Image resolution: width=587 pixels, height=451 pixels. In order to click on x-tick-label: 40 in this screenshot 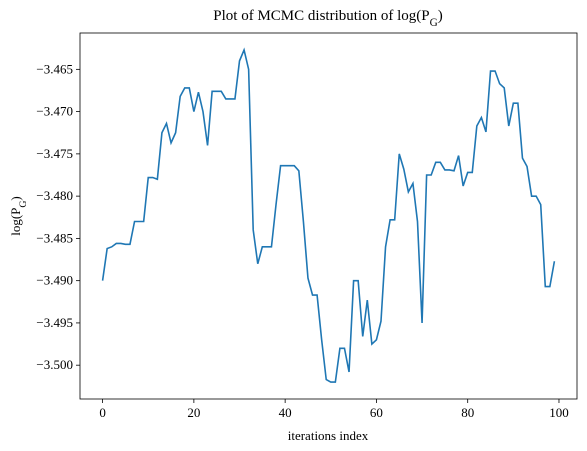, I will do `click(285, 412)`.